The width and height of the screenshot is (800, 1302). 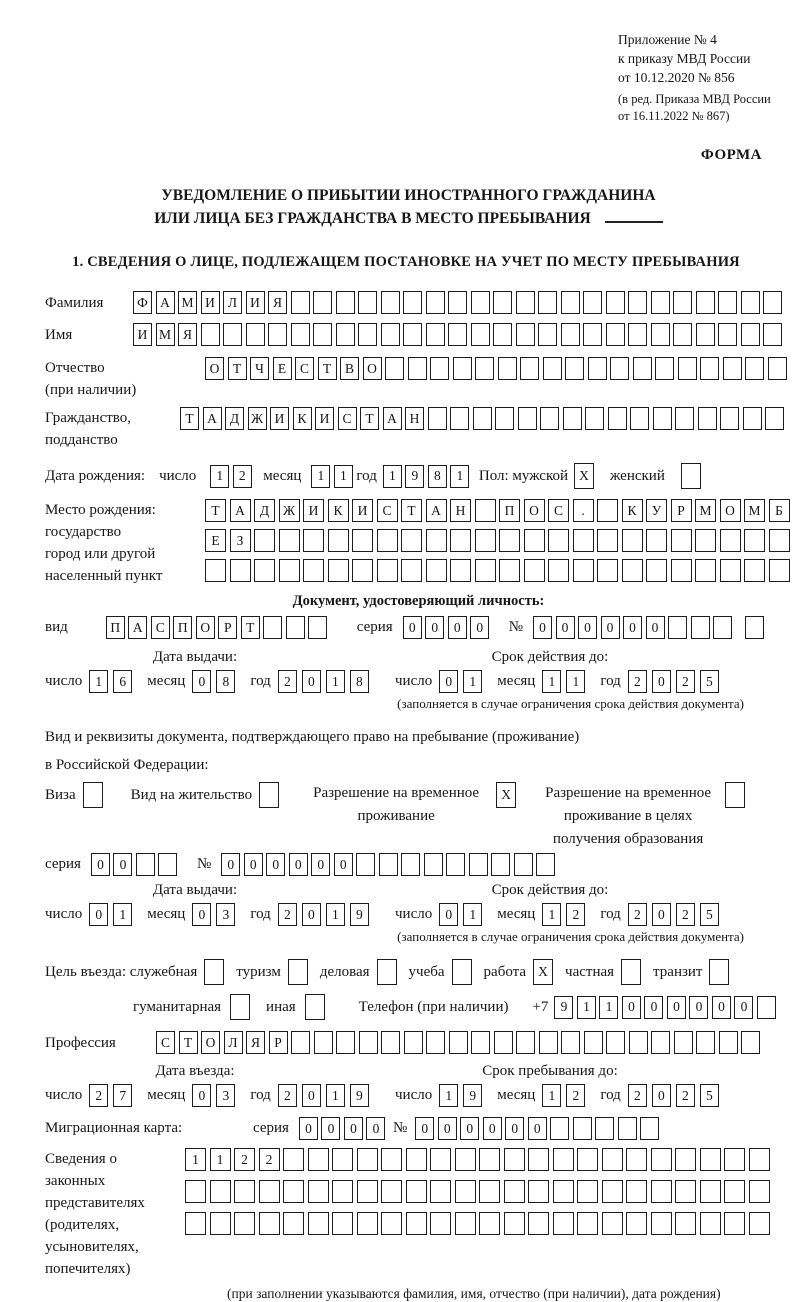 I want to click on patronymic-label: Отчество (при наличии), so click(x=91, y=379).